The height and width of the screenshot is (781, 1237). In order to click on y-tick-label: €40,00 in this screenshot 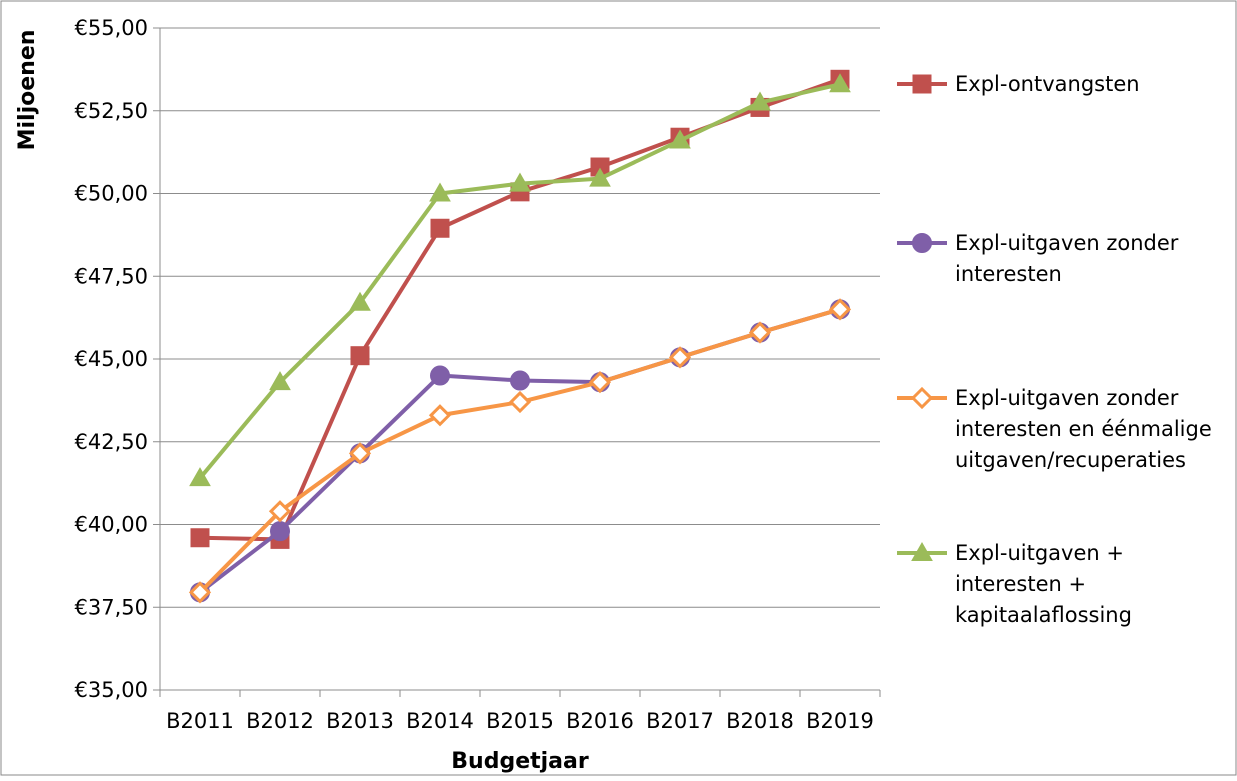, I will do `click(111, 525)`.